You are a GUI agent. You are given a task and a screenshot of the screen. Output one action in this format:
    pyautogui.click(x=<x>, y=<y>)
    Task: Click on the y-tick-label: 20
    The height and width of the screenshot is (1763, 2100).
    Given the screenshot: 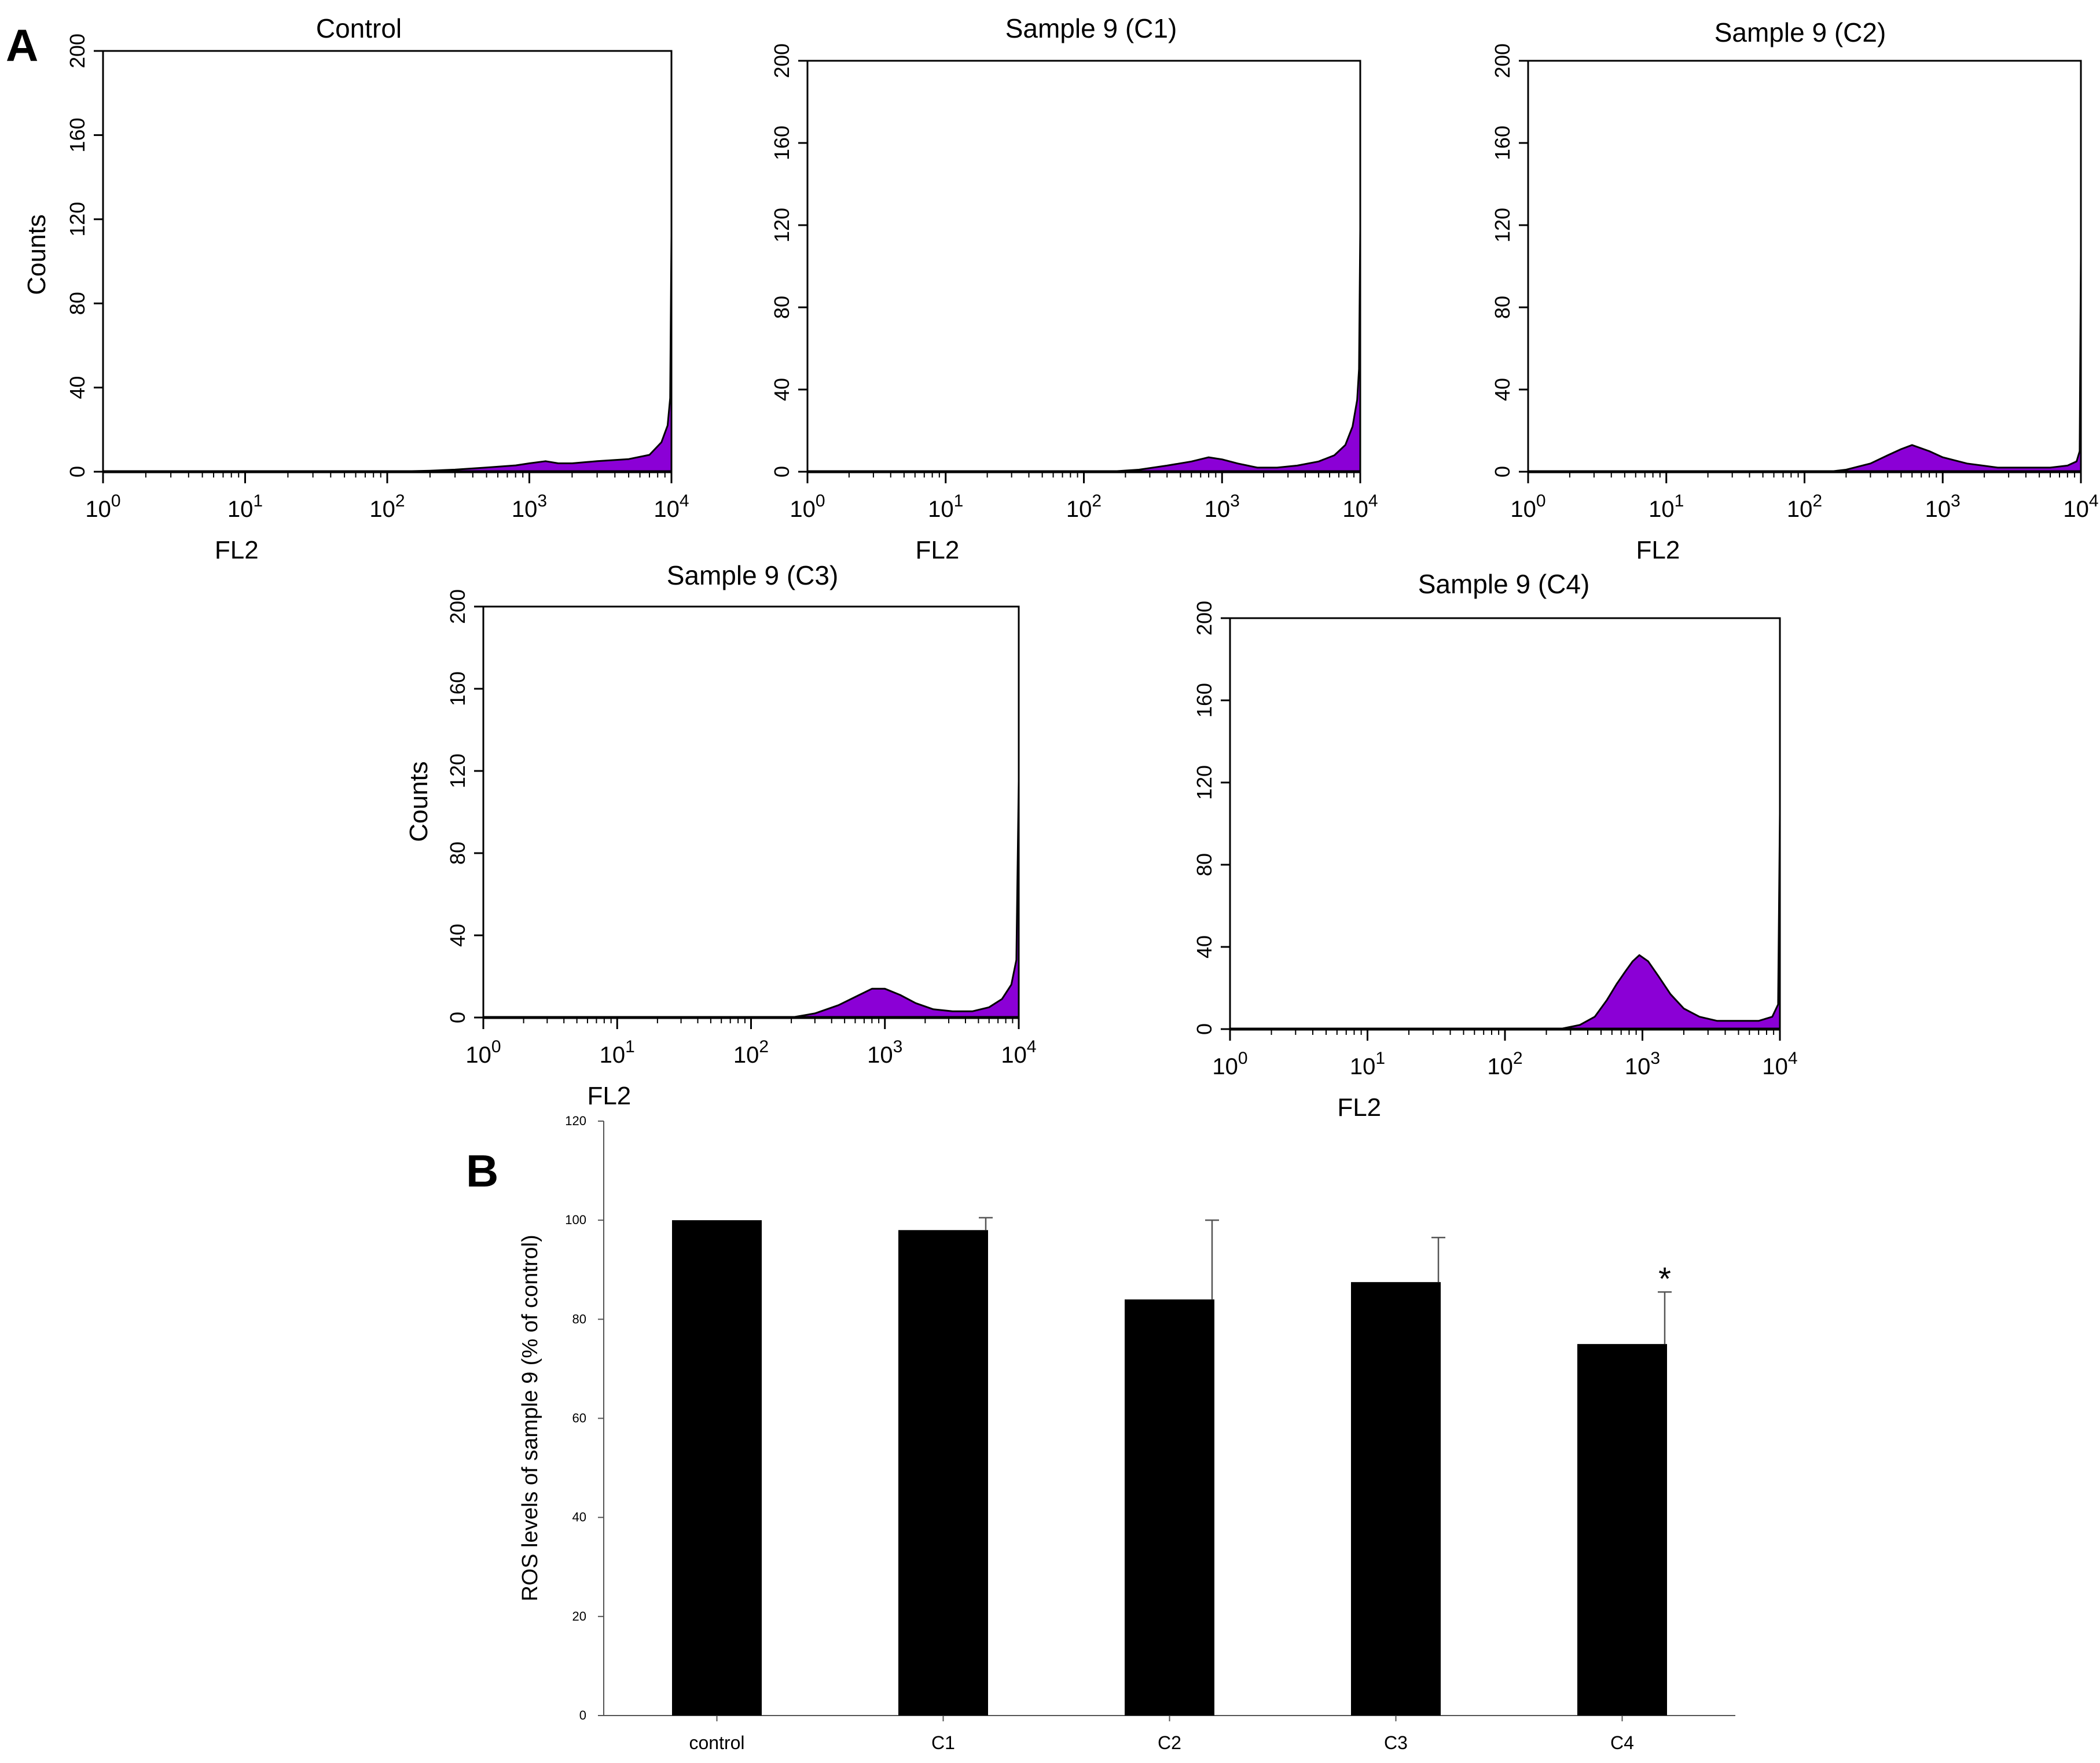 What is the action you would take?
    pyautogui.click(x=579, y=1616)
    